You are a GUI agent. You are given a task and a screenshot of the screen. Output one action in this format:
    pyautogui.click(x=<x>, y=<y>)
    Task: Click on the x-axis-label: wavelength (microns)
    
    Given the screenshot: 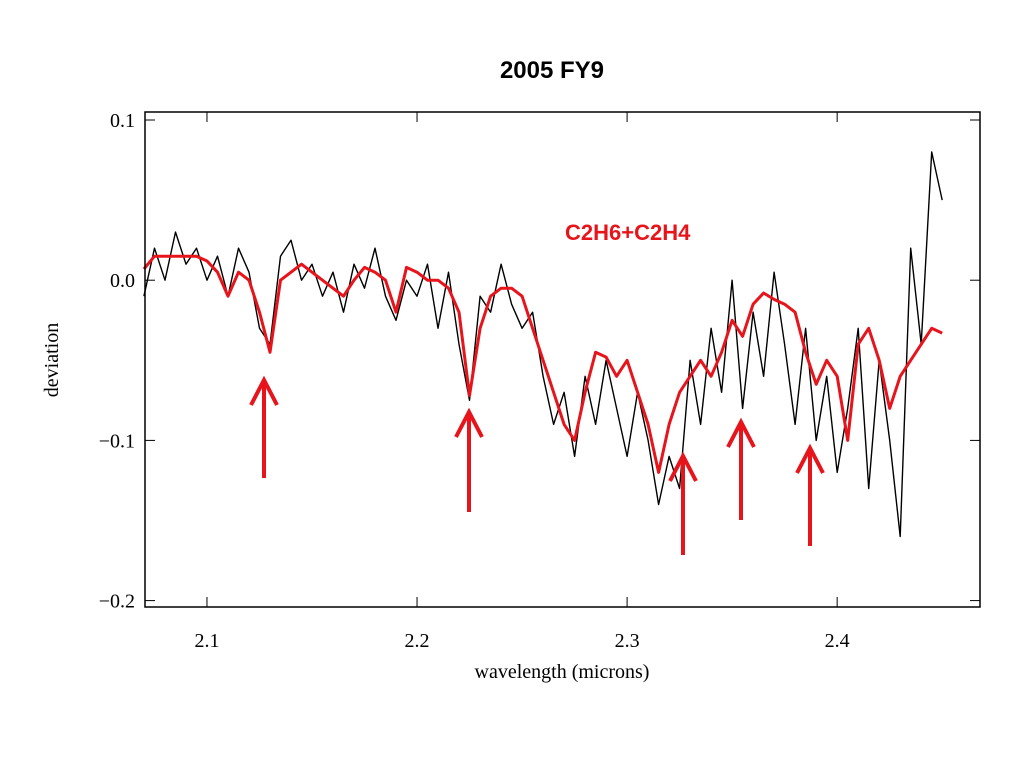 What is the action you would take?
    pyautogui.click(x=562, y=672)
    